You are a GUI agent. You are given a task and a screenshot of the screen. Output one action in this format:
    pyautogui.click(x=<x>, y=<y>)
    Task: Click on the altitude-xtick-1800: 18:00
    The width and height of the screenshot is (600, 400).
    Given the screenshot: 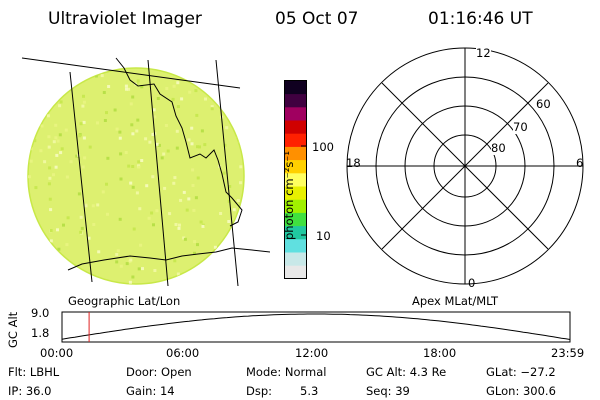 What is the action you would take?
    pyautogui.click(x=440, y=353)
    